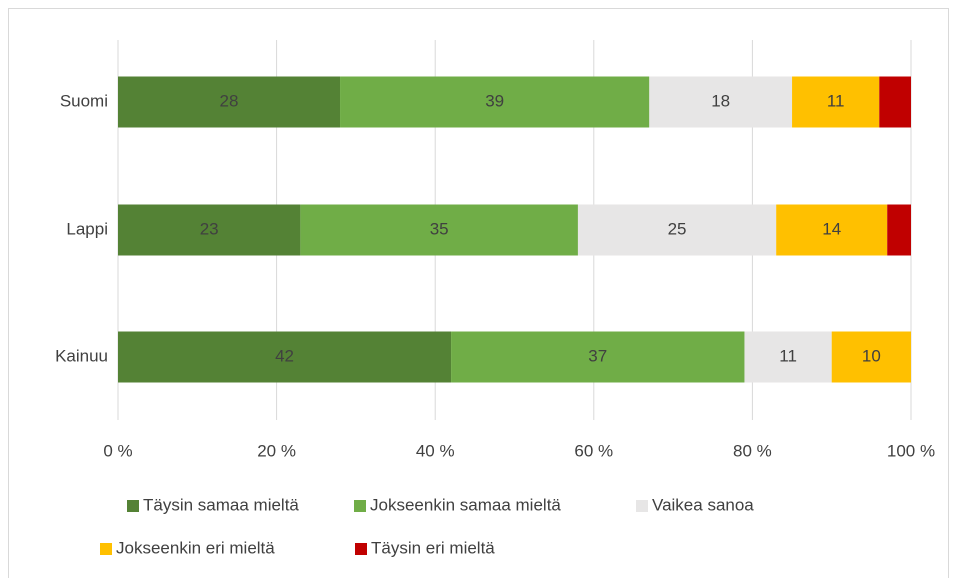  I want to click on legend-label: Jokseenkin eri mieltä, so click(195, 547).